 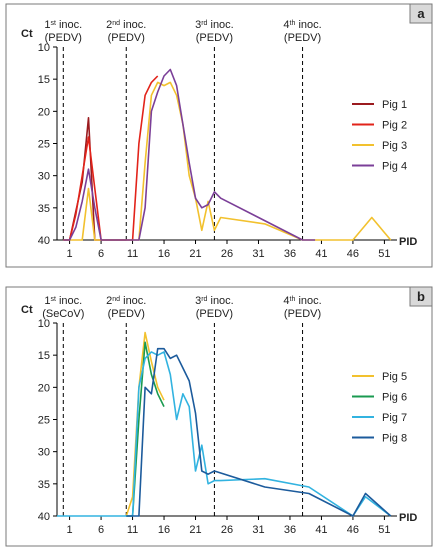 What do you see at coordinates (394, 418) in the screenshot?
I see `legend-label: Pig 7` at bounding box center [394, 418].